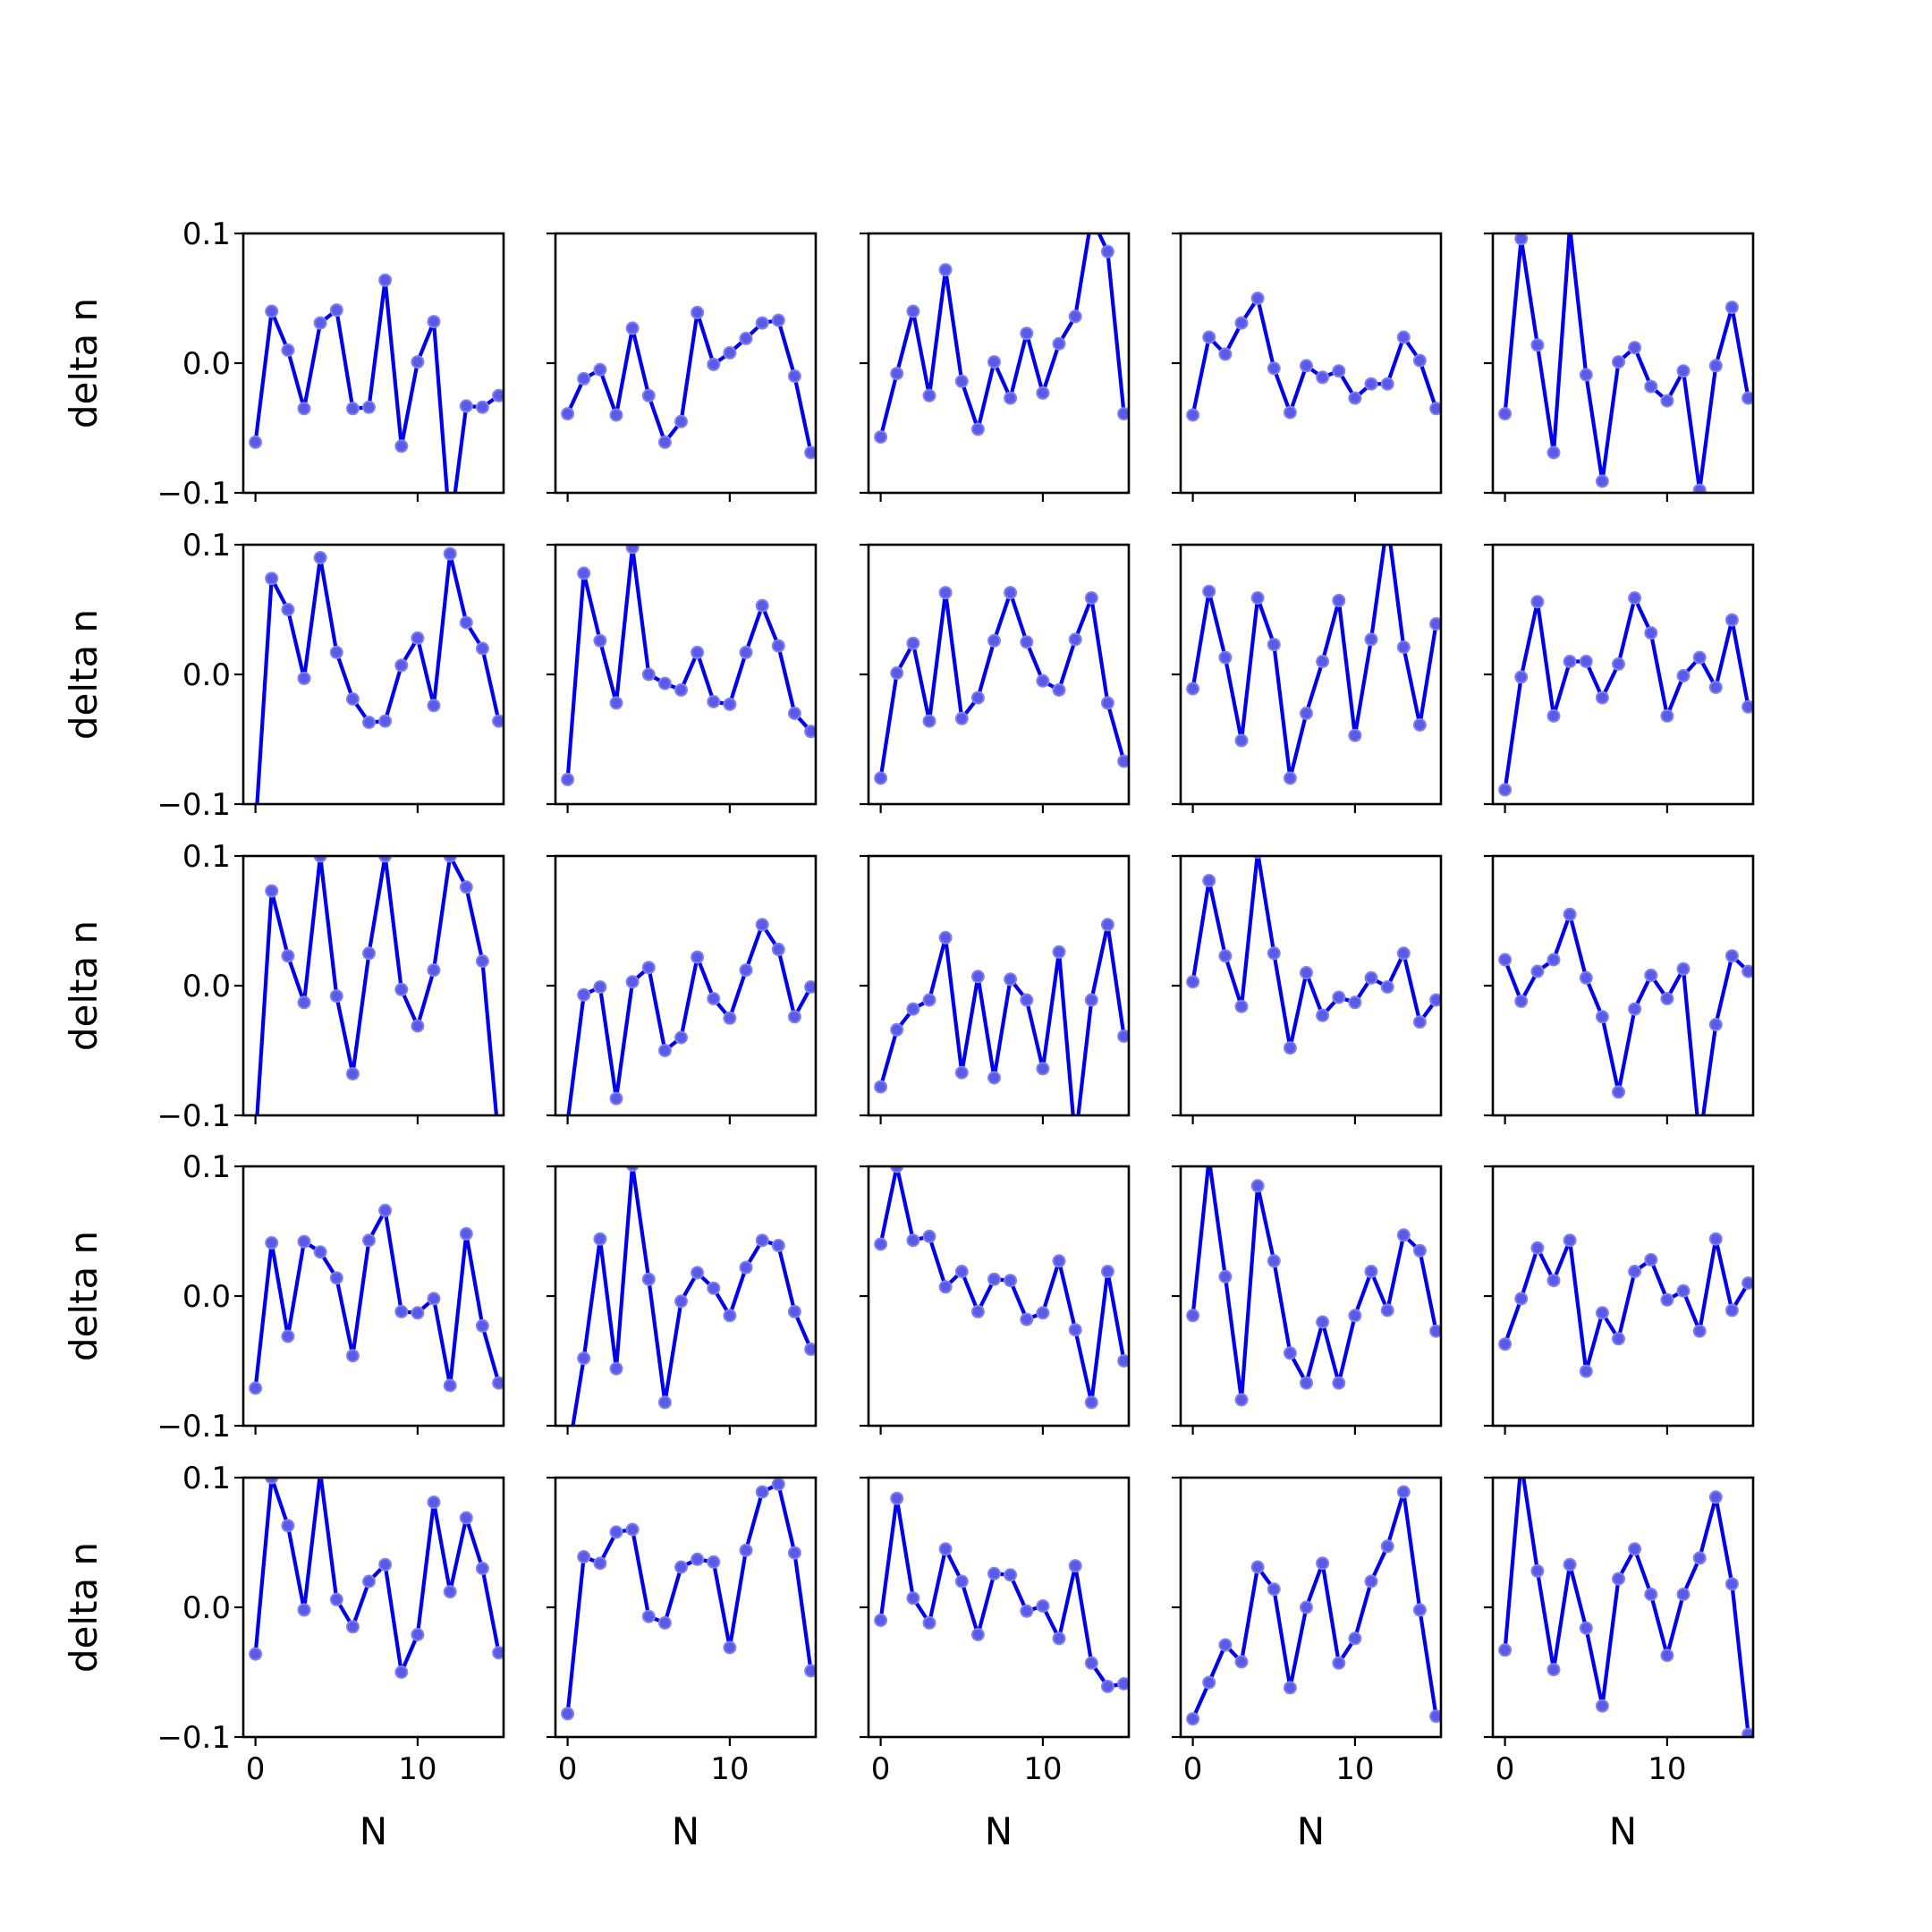 Image resolution: width=1932 pixels, height=1932 pixels. I want to click on subplot-frame, so click(1311, 674).